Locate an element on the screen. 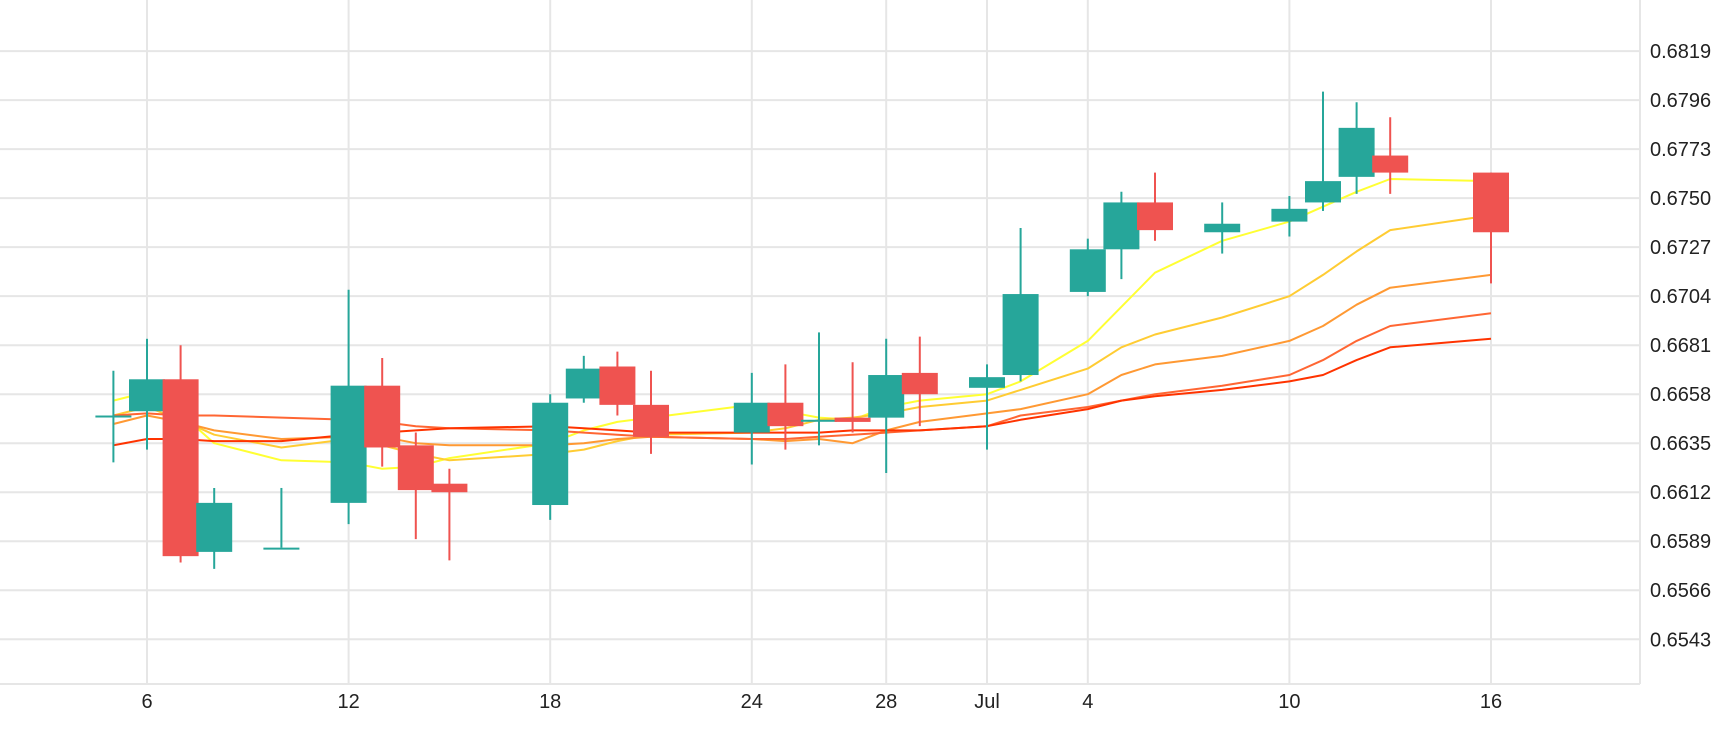 Image resolution: width=1730 pixels, height=730 pixels. y-tick-label: 0.6819 is located at coordinates (1680, 52).